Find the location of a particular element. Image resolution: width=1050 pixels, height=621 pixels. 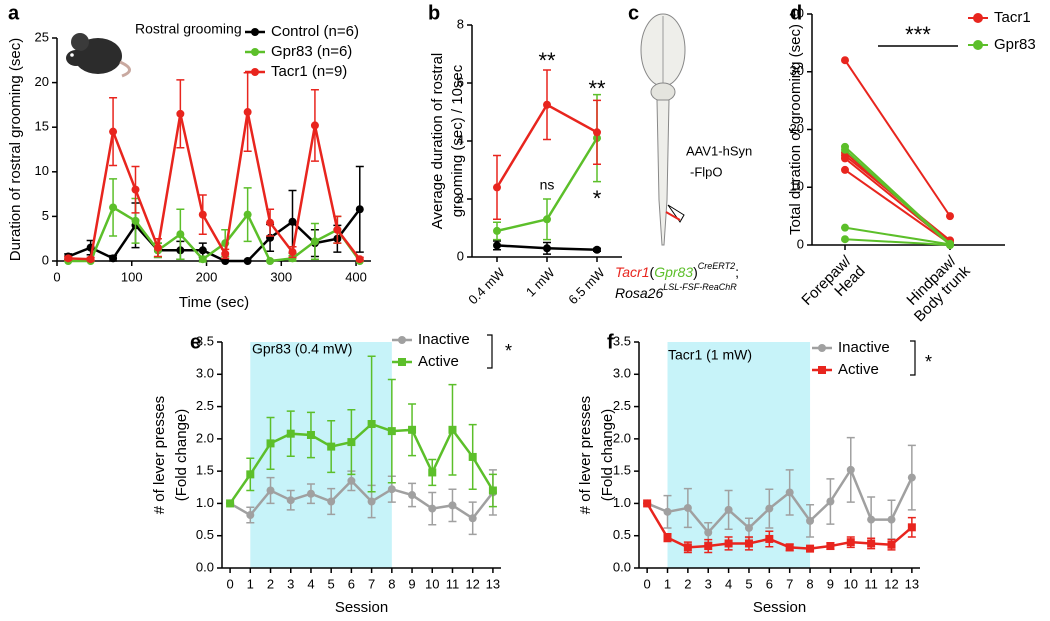

genotype: Tacr1(Gpr83)CreERT2; is located at coordinates (677, 270).